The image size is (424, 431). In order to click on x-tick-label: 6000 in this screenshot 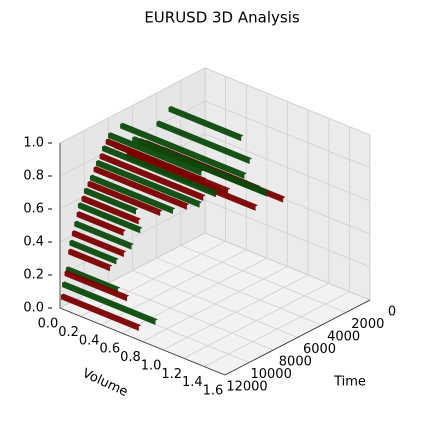, I will do `click(319, 349)`.